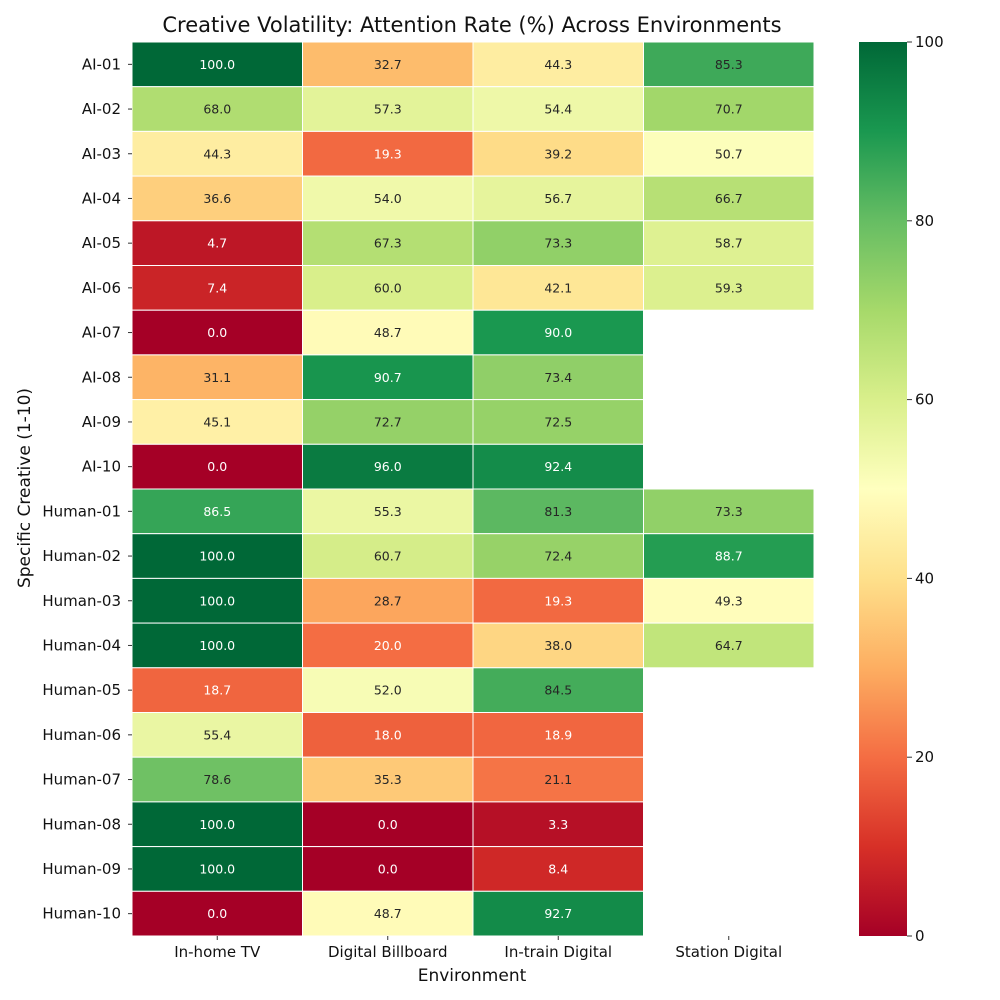 Image resolution: width=1000 pixels, height=1000 pixels. What do you see at coordinates (217, 109) in the screenshot?
I see `cell-value-label: 68.0` at bounding box center [217, 109].